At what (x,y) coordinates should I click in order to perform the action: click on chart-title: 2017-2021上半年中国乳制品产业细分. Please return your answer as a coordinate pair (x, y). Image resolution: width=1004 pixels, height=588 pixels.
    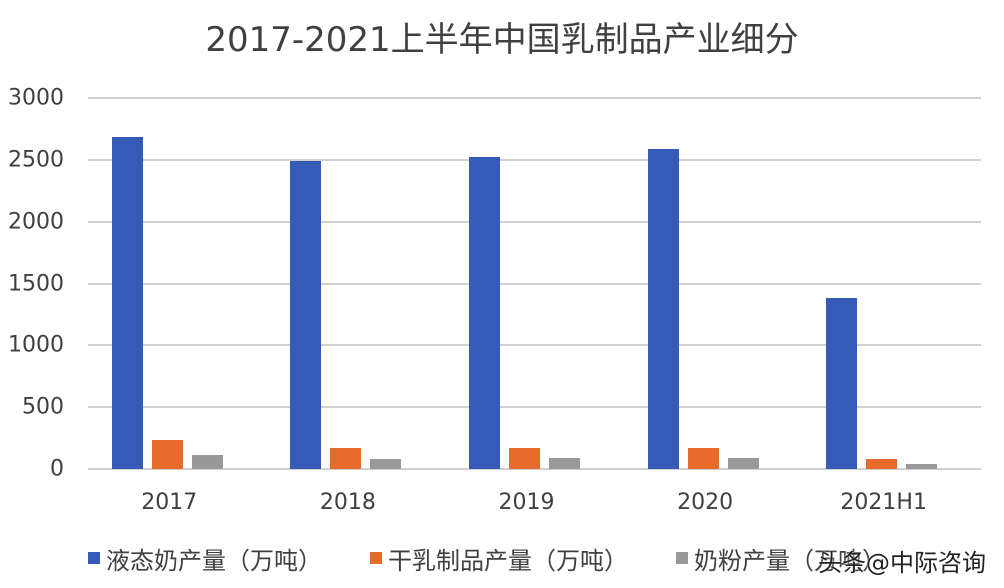
    Looking at the image, I should click on (502, 40).